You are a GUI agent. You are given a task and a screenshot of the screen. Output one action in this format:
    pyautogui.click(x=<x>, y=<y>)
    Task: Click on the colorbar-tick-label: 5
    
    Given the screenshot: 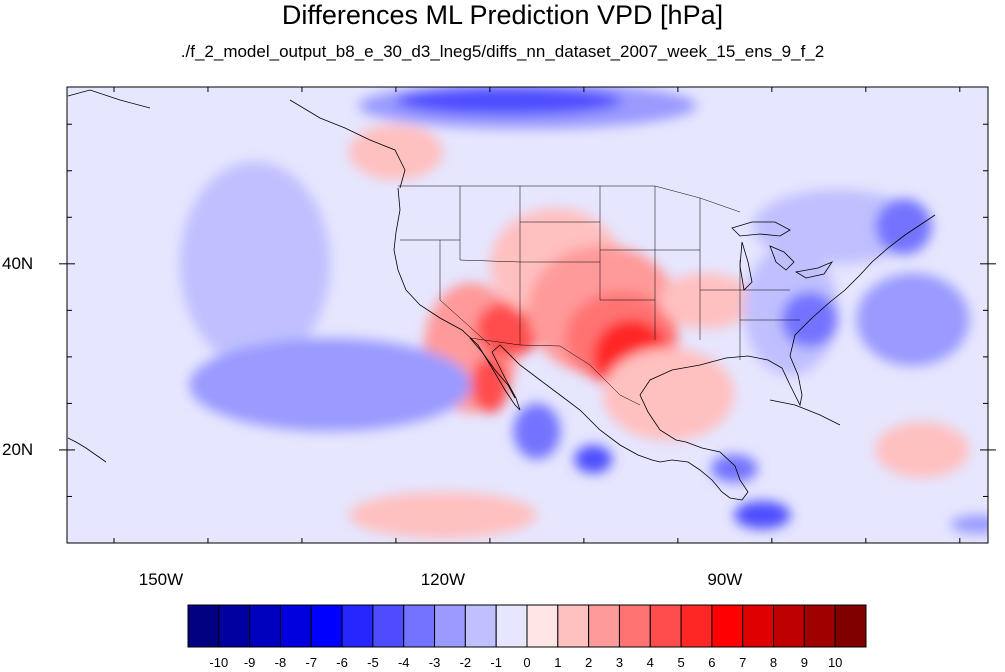 What is the action you would take?
    pyautogui.click(x=681, y=662)
    